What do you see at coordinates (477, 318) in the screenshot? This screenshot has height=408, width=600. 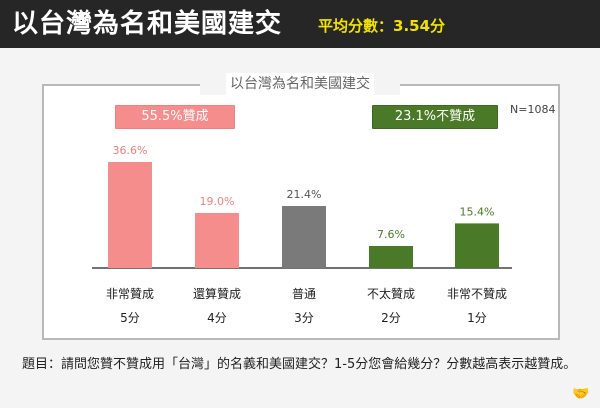 I see `score-label: 1分` at bounding box center [477, 318].